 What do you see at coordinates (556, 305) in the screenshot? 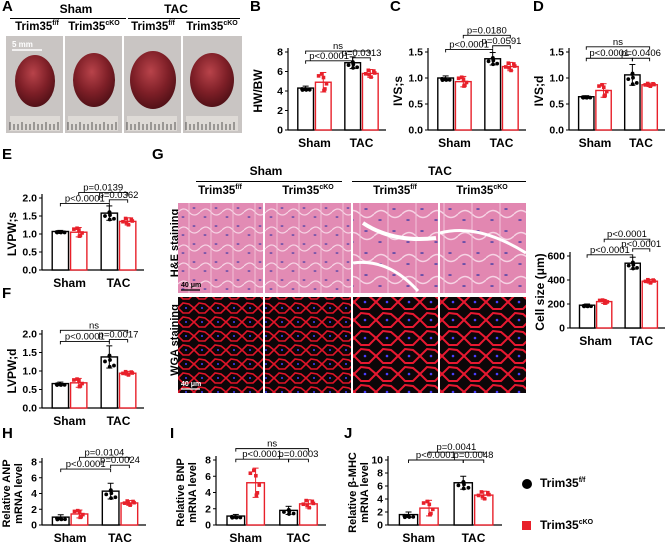
I see `y-tick-label: 200` at bounding box center [556, 305].